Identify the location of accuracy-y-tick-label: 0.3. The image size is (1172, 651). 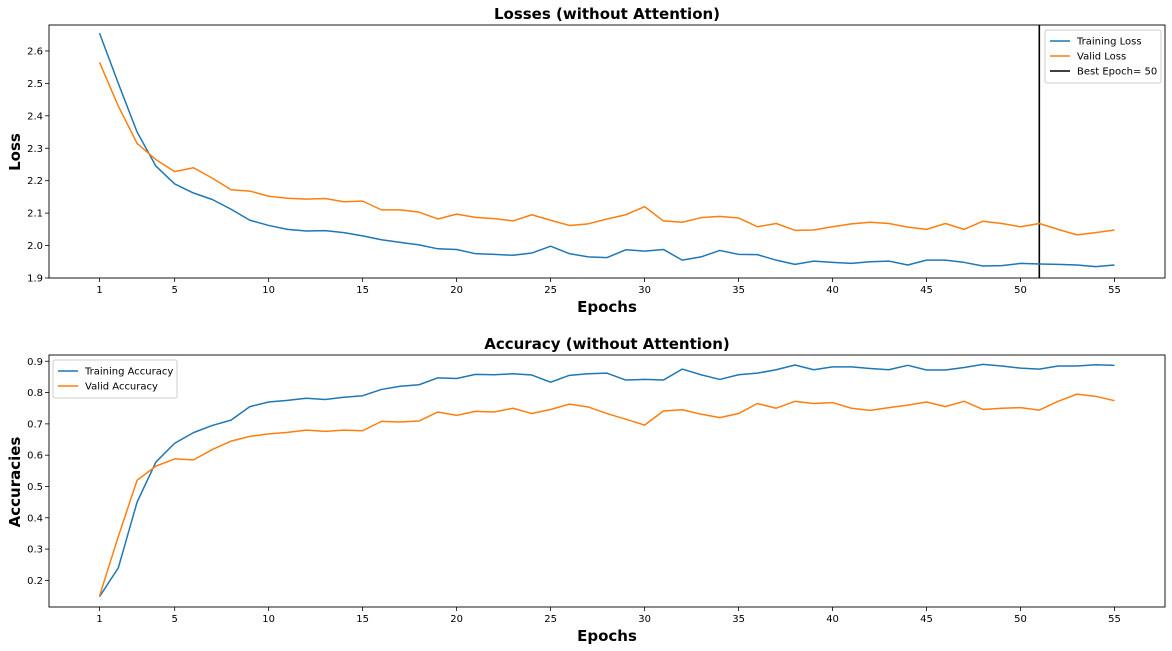
(35, 550).